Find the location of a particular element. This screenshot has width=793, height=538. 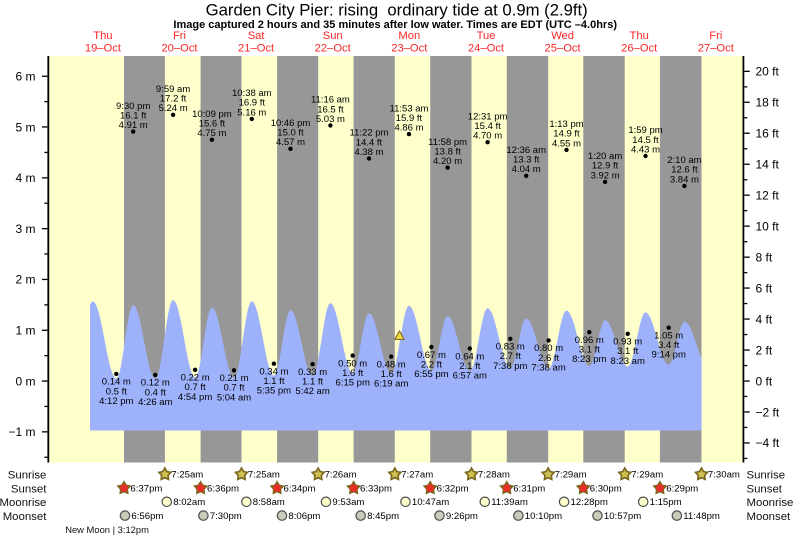

svg-text: 1.6 ft is located at coordinates (352, 373).